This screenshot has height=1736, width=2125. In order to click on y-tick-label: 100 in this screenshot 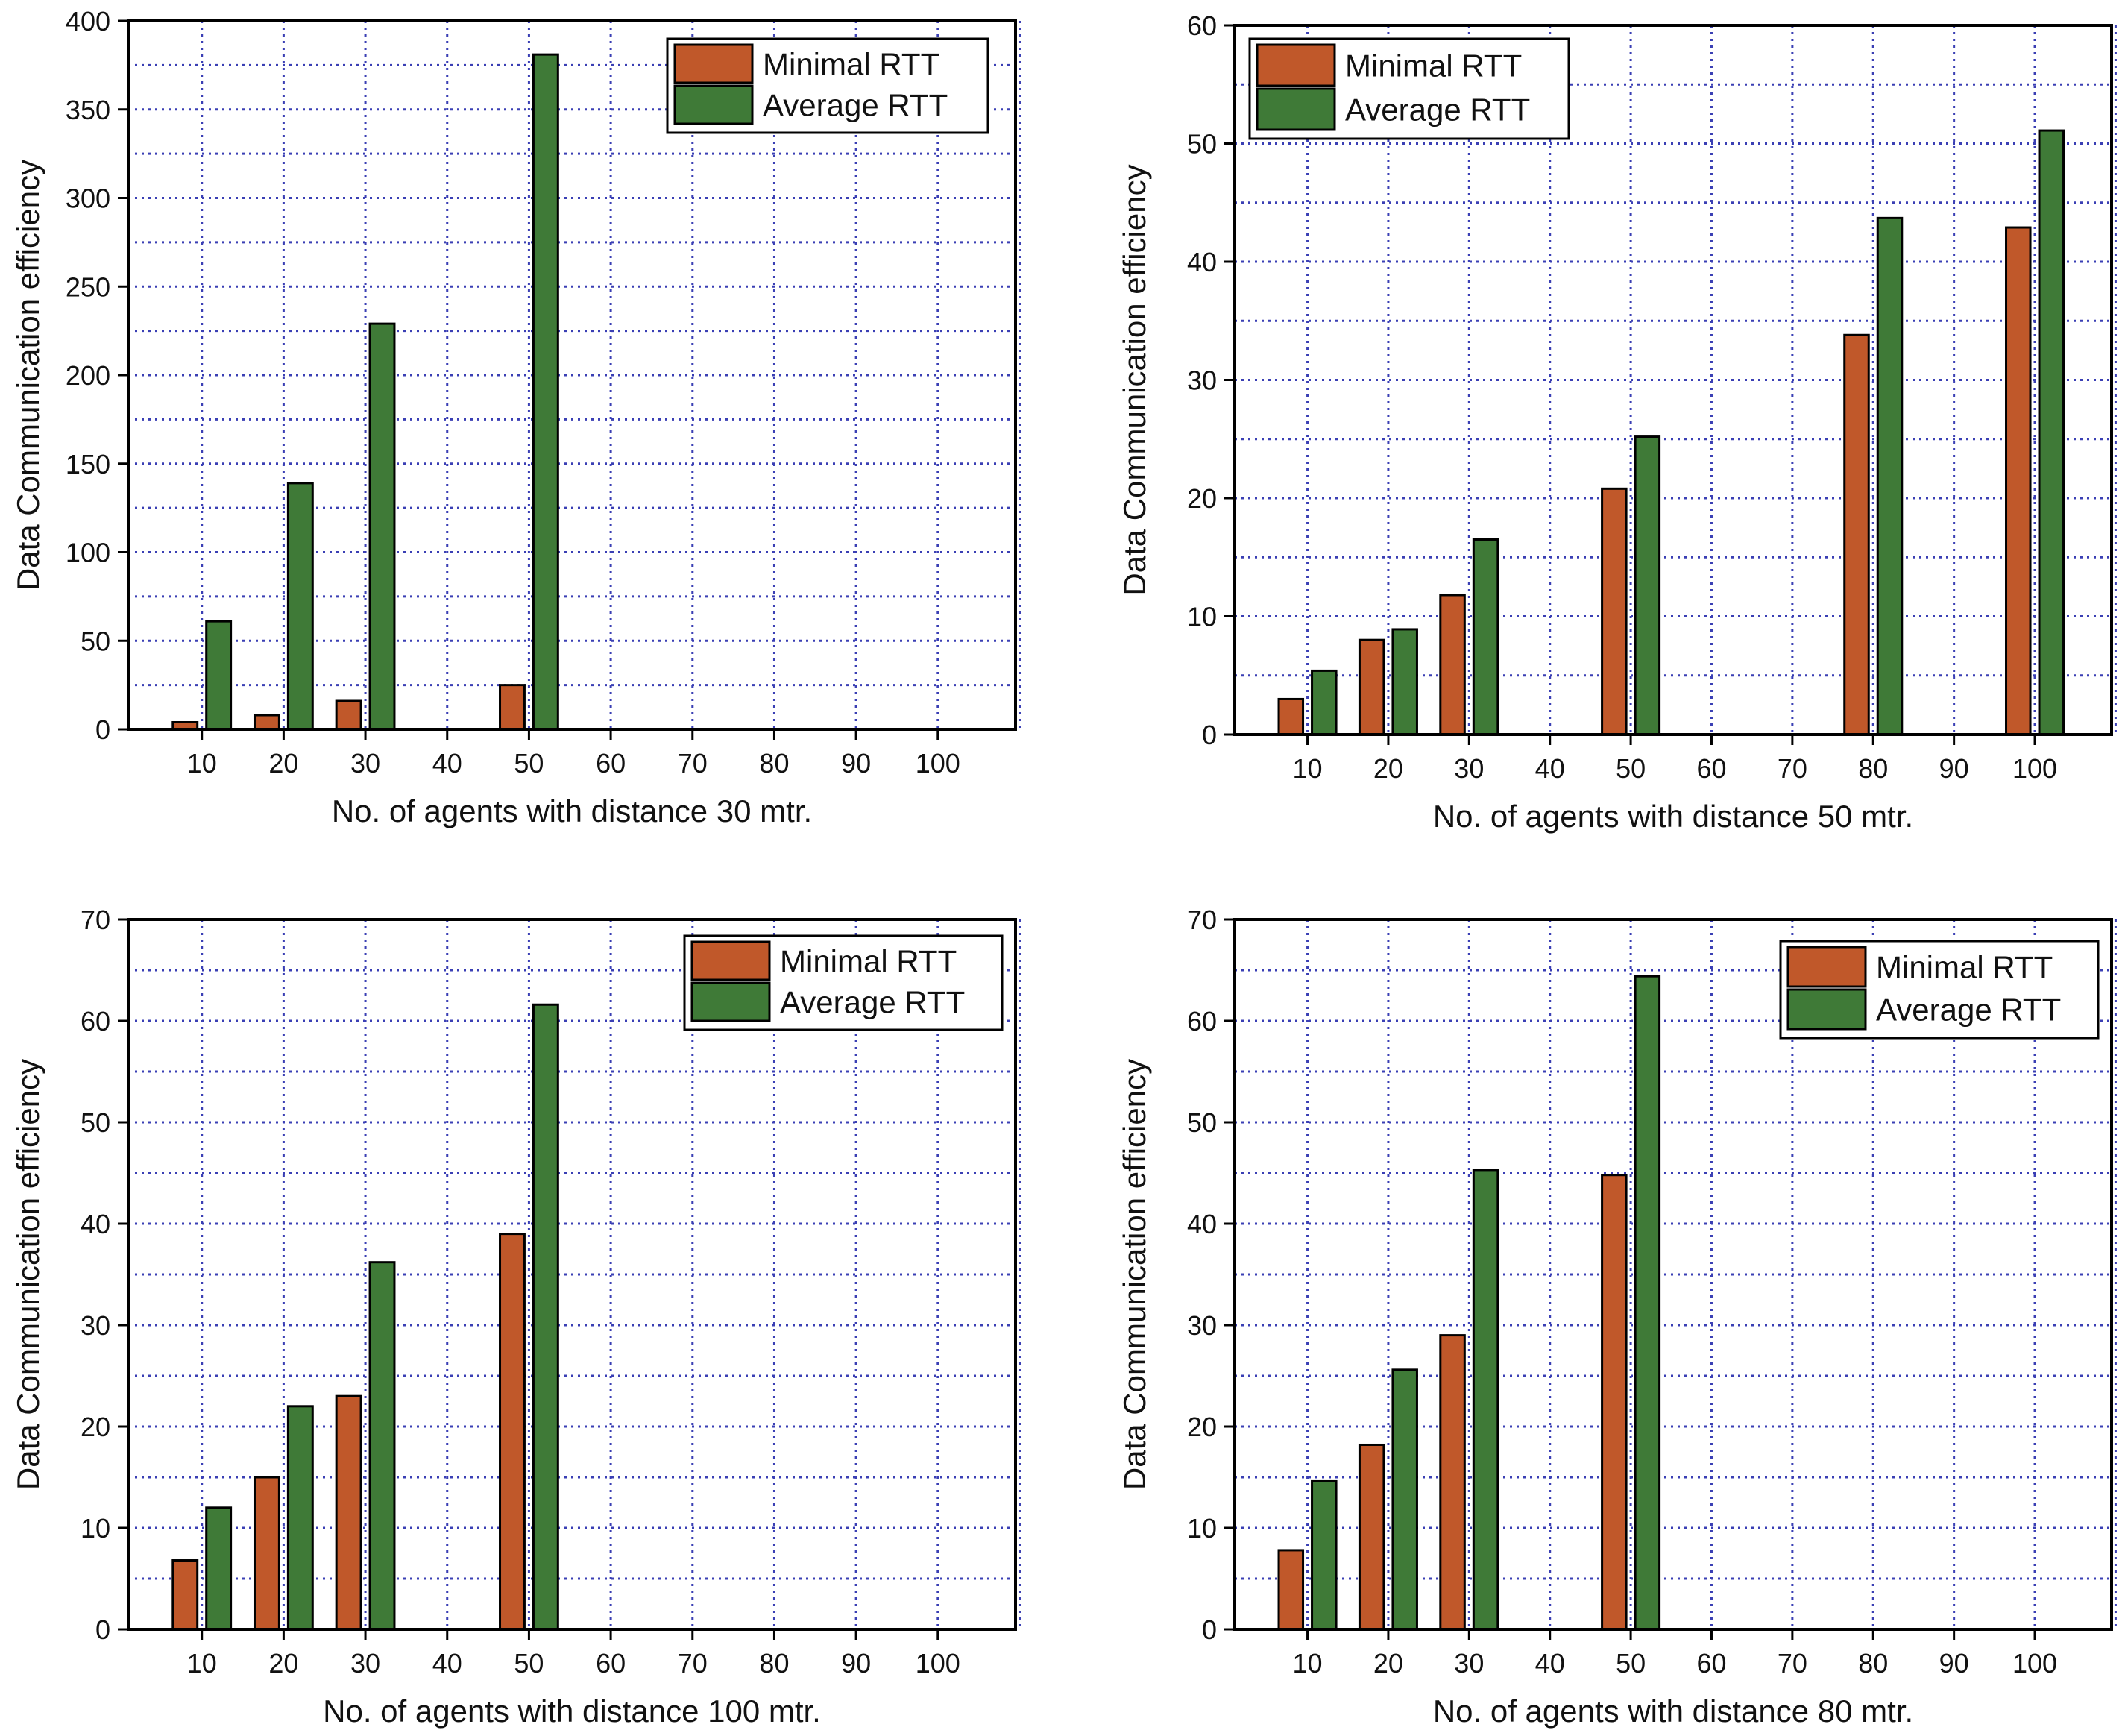, I will do `click(88, 553)`.